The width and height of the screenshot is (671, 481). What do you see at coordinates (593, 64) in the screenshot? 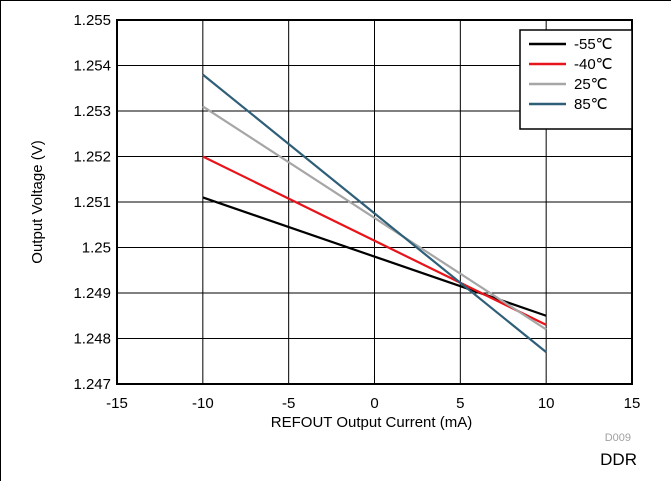
I see `legend-label: -40℃` at bounding box center [593, 64].